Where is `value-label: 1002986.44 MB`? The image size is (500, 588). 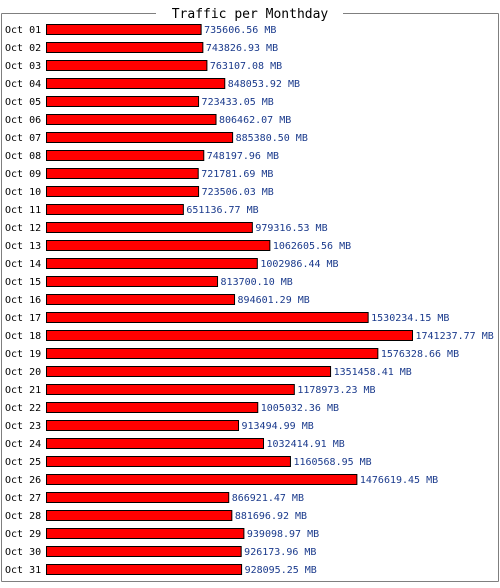 value-label: 1002986.44 MB is located at coordinates (299, 264).